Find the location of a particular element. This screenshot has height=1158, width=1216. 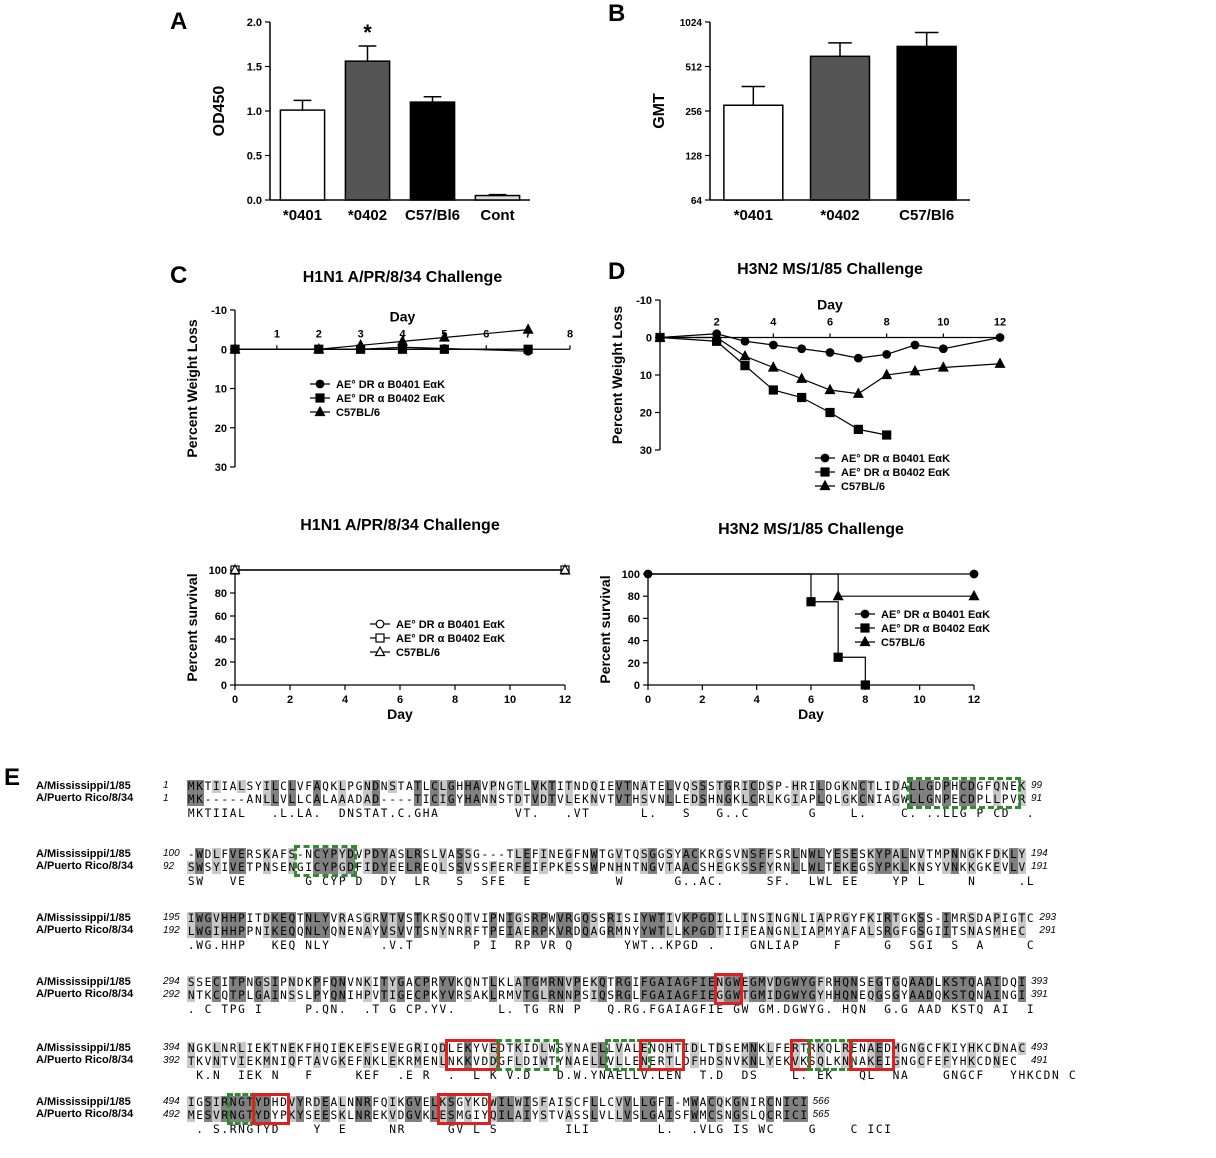

chart-b-gmt-bars: 64 128 256 512 1024 GMT *0401 *0402 C57/Bl6 is located at coordinates (810, 121).